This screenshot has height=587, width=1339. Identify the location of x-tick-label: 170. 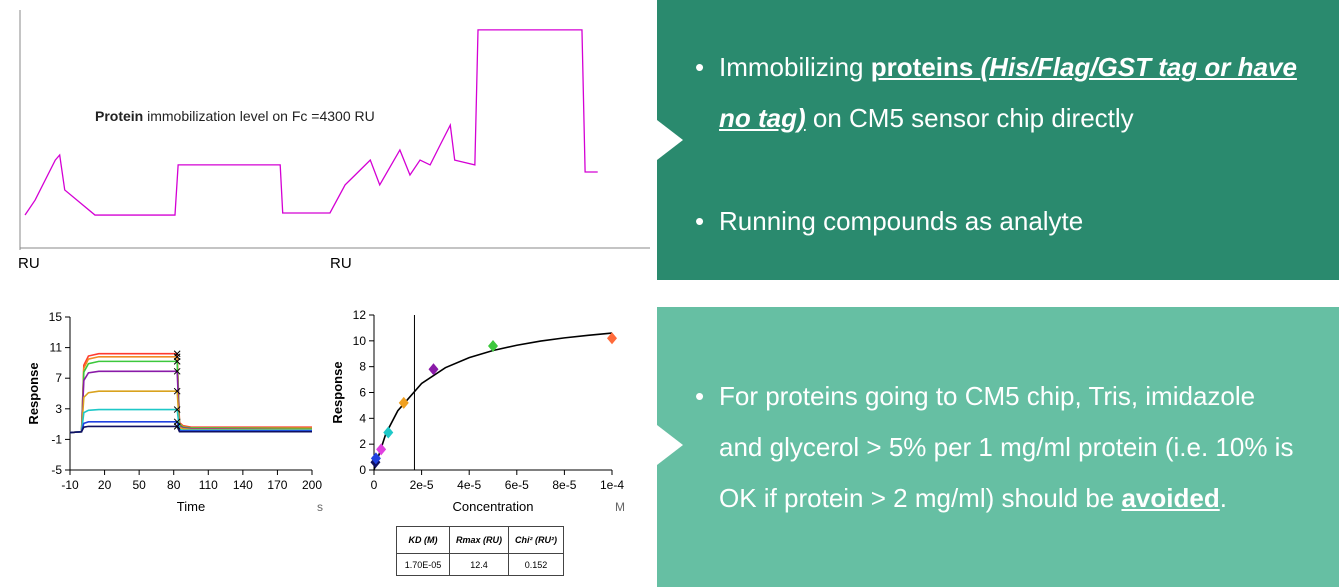
(277, 485).